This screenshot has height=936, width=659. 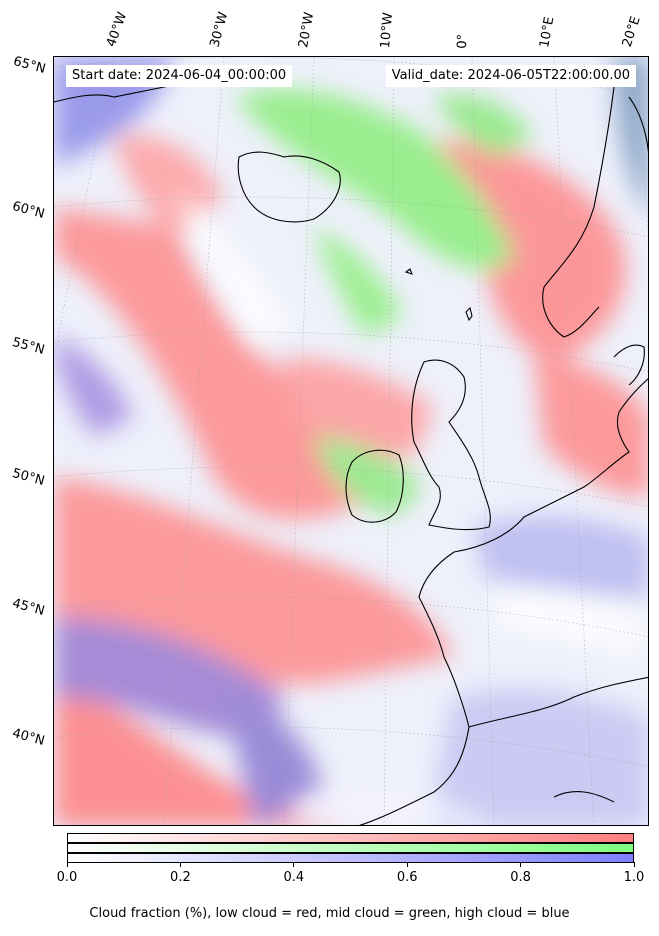 I want to click on colorbar-tick-label: 1.0, so click(x=634, y=877).